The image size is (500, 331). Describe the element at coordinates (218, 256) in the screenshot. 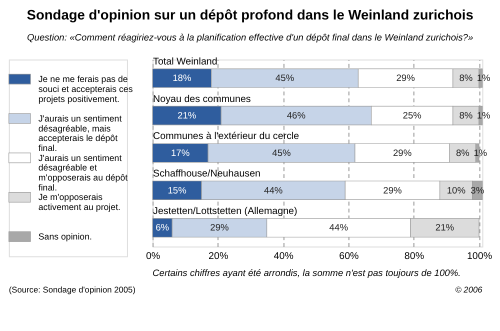

I see `x-tick-label: 20%` at that location.